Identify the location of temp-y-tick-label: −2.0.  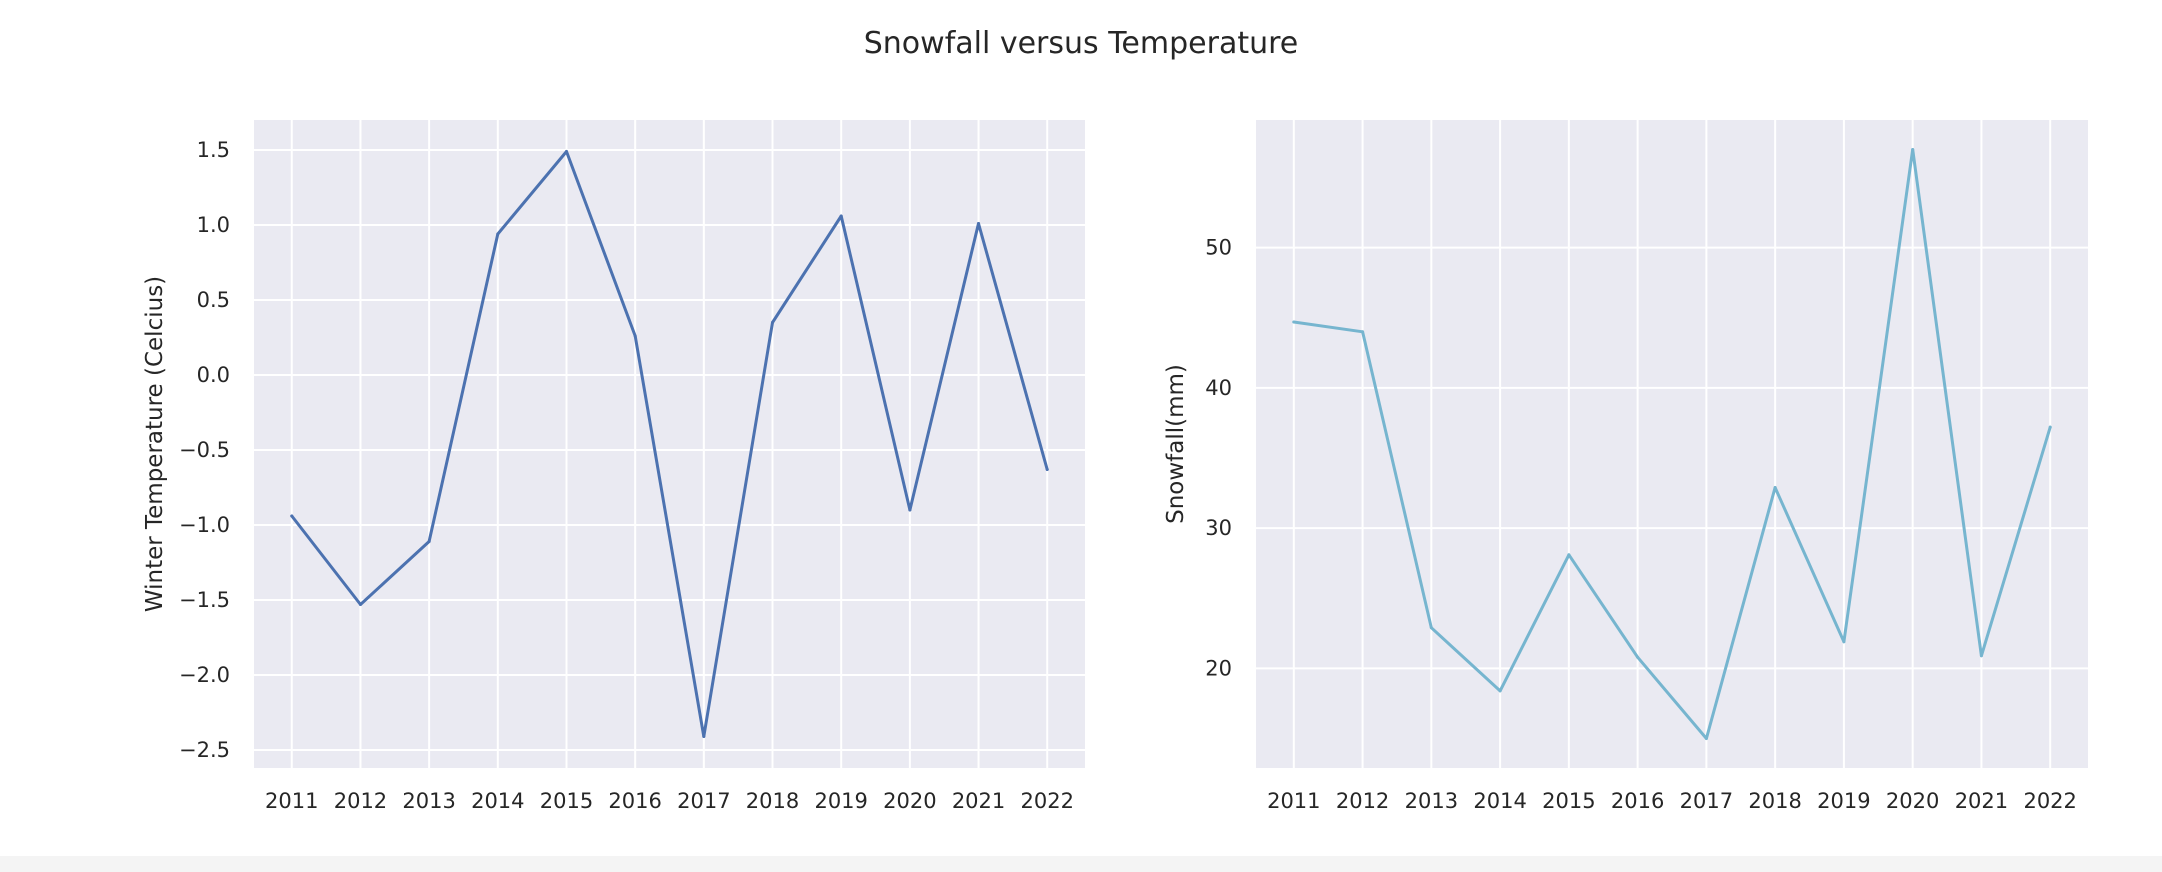
(204, 675).